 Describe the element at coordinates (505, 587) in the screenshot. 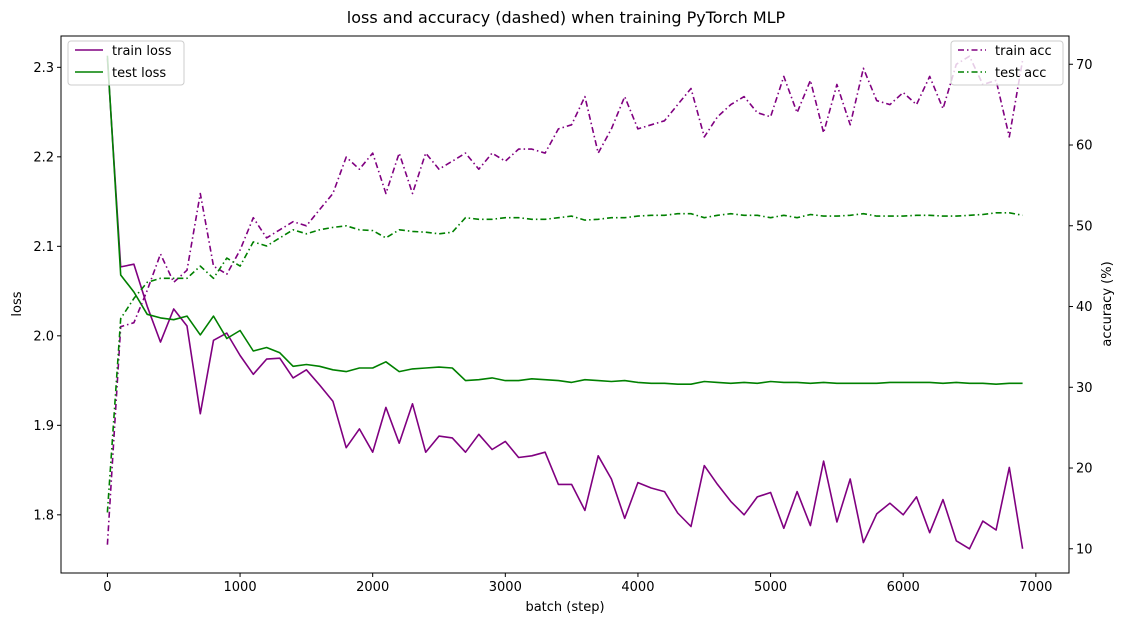

I see `x-tick-label: 3000` at that location.